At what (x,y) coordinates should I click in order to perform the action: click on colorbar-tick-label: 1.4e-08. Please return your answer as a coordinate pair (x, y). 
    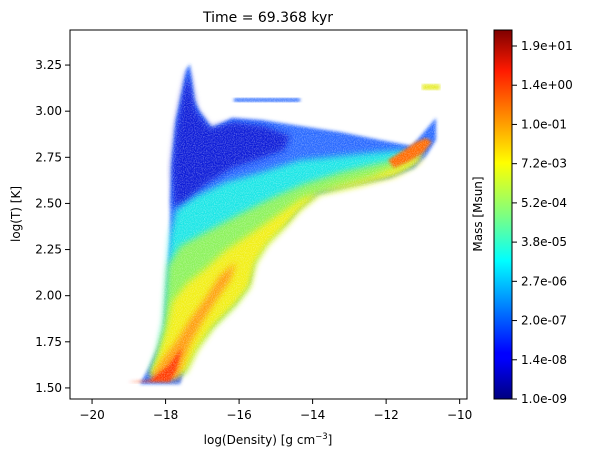
    Looking at the image, I should click on (544, 360).